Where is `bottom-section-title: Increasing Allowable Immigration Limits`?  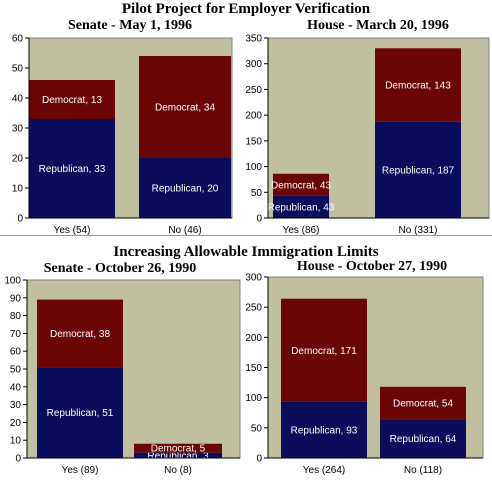
bottom-section-title: Increasing Allowable Immigration Limits is located at coordinates (246, 252).